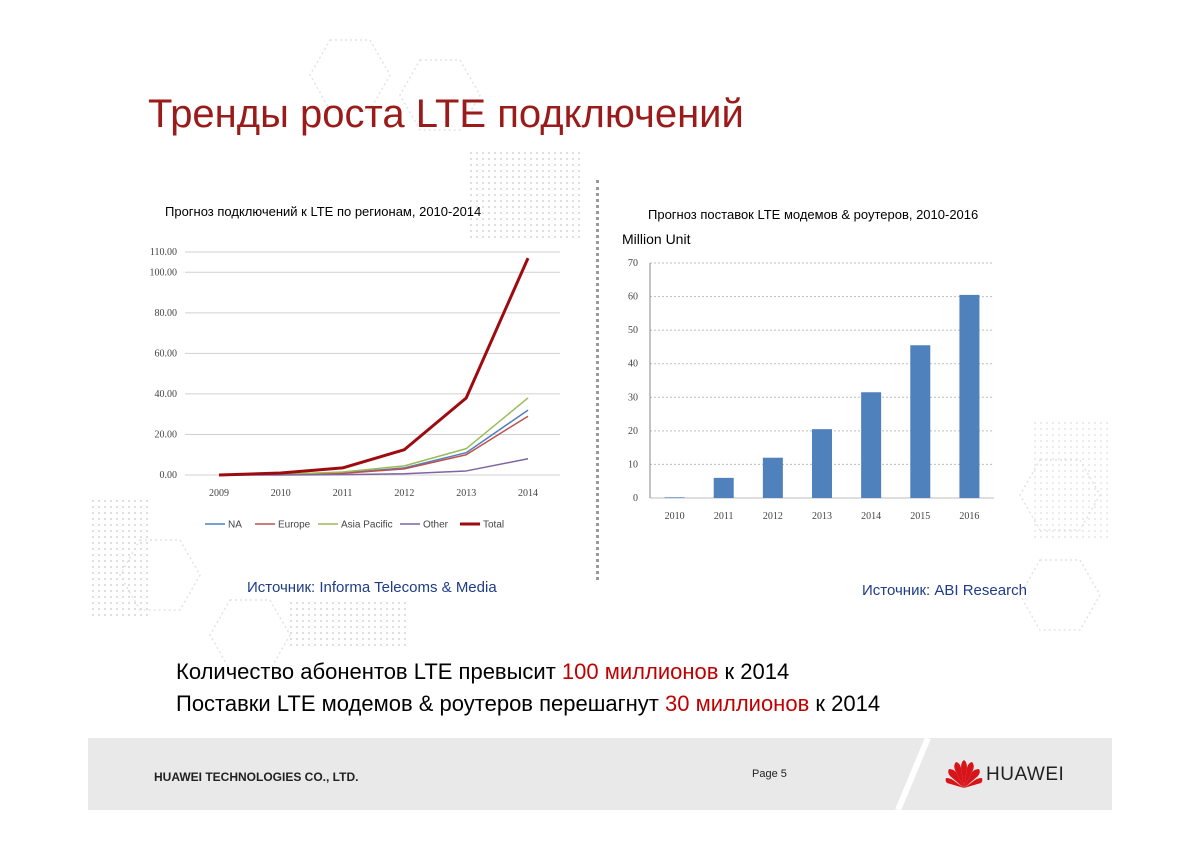 This screenshot has width=1200, height=849. Describe the element at coordinates (367, 525) in the screenshot. I see `legend-label: Asia Pacific` at that location.